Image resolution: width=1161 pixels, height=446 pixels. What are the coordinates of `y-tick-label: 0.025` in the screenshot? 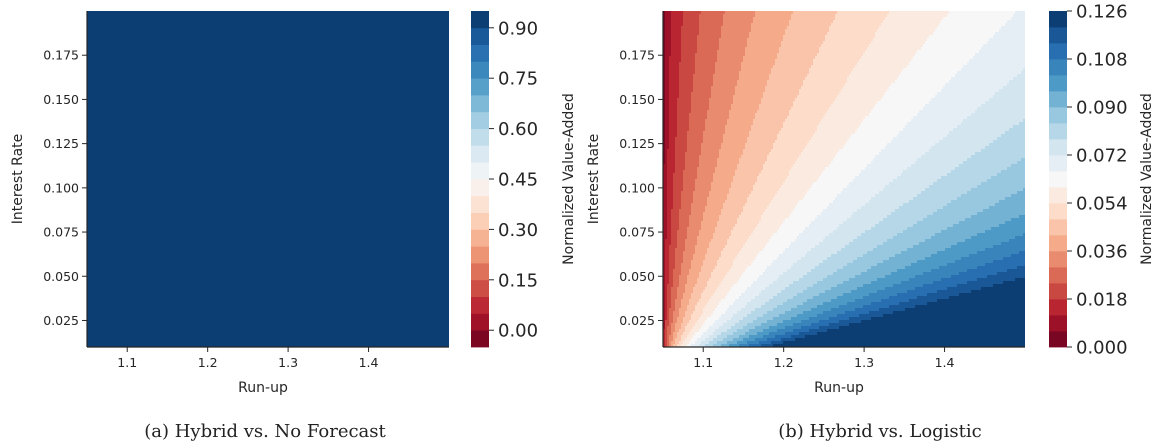 It's located at (61, 320).